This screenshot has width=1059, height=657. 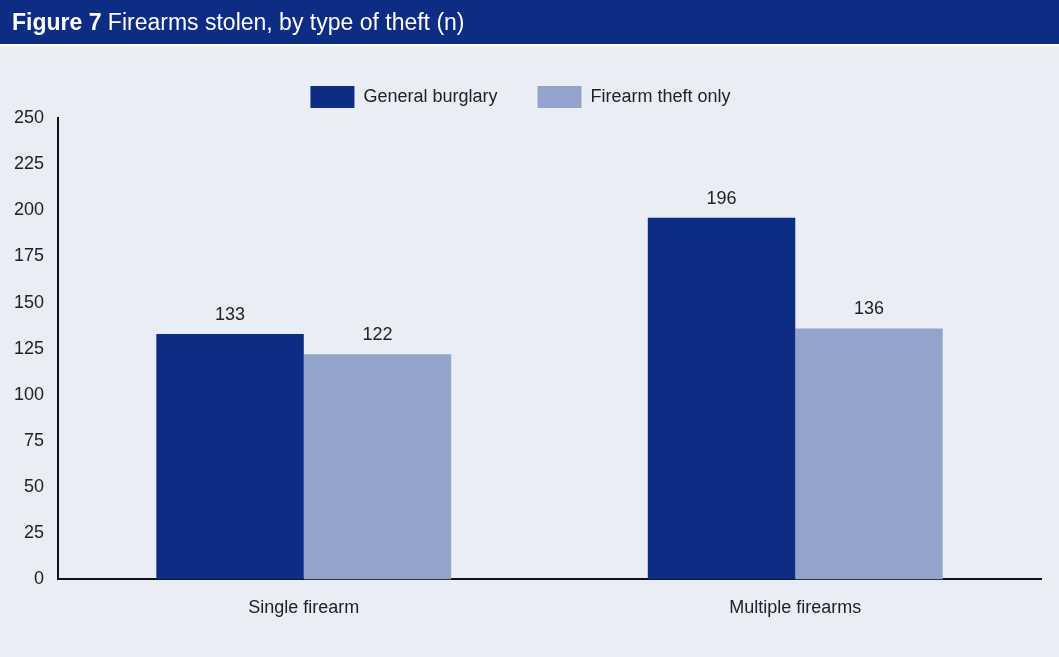 I want to click on y-tick-label: 50, so click(x=34, y=486).